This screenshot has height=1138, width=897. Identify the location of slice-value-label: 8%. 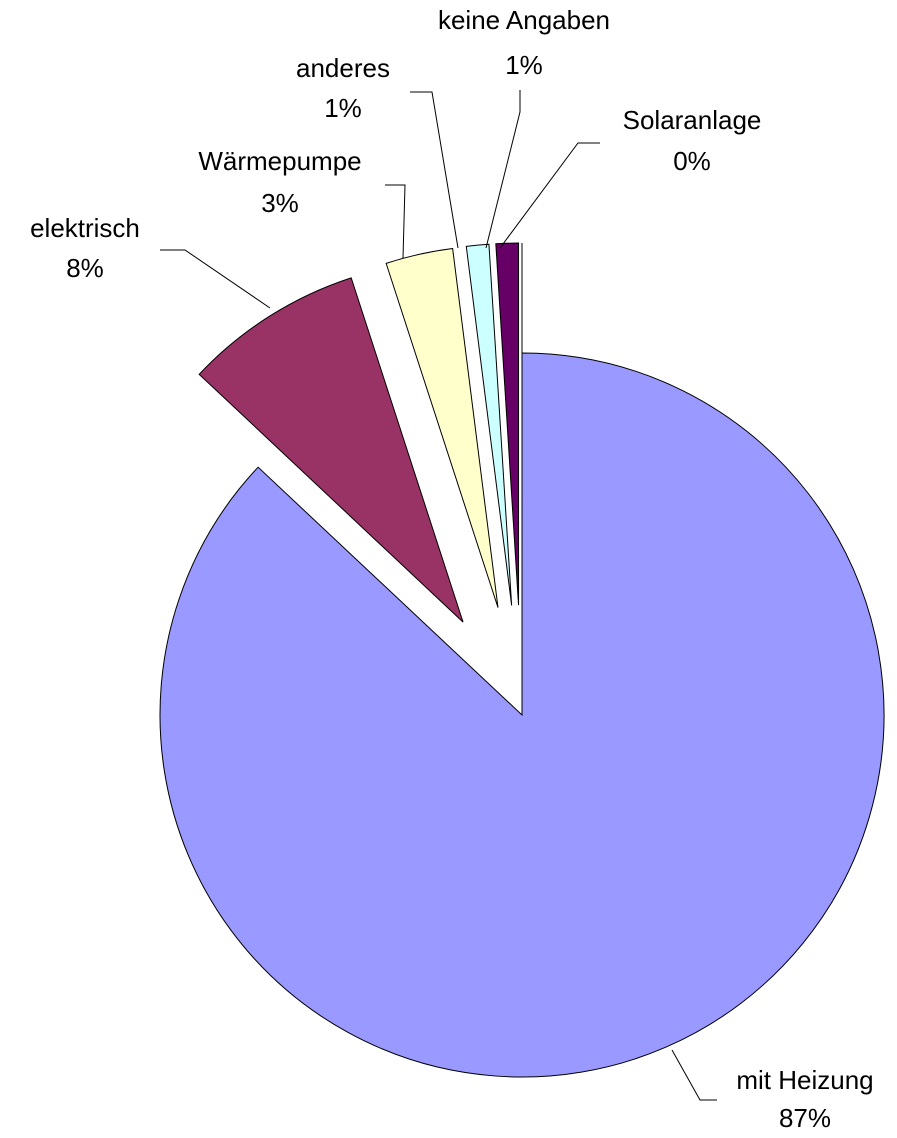
(85, 268).